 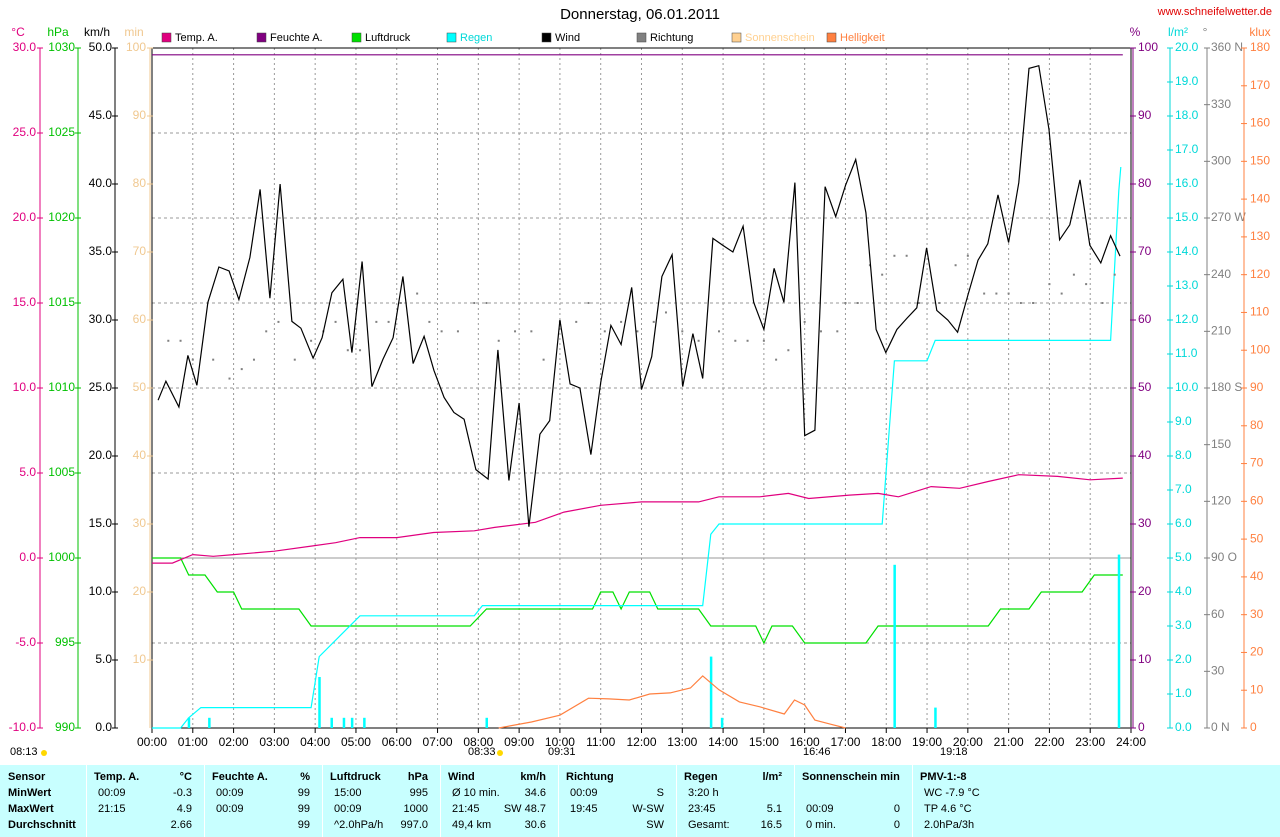 What do you see at coordinates (65, 642) in the screenshot?
I see `y-tick-label: 995` at bounding box center [65, 642].